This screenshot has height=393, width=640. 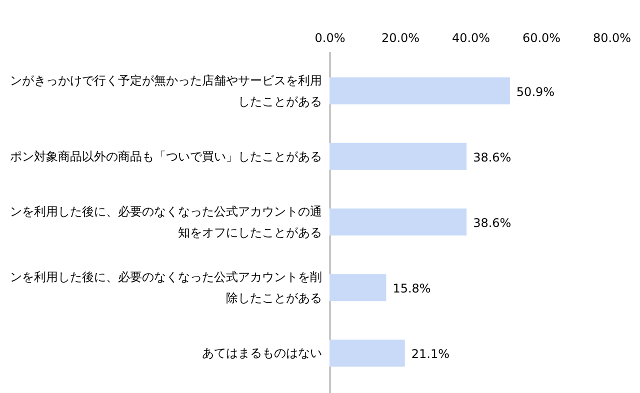 I want to click on data-label: 15.8%, so click(x=411, y=289).